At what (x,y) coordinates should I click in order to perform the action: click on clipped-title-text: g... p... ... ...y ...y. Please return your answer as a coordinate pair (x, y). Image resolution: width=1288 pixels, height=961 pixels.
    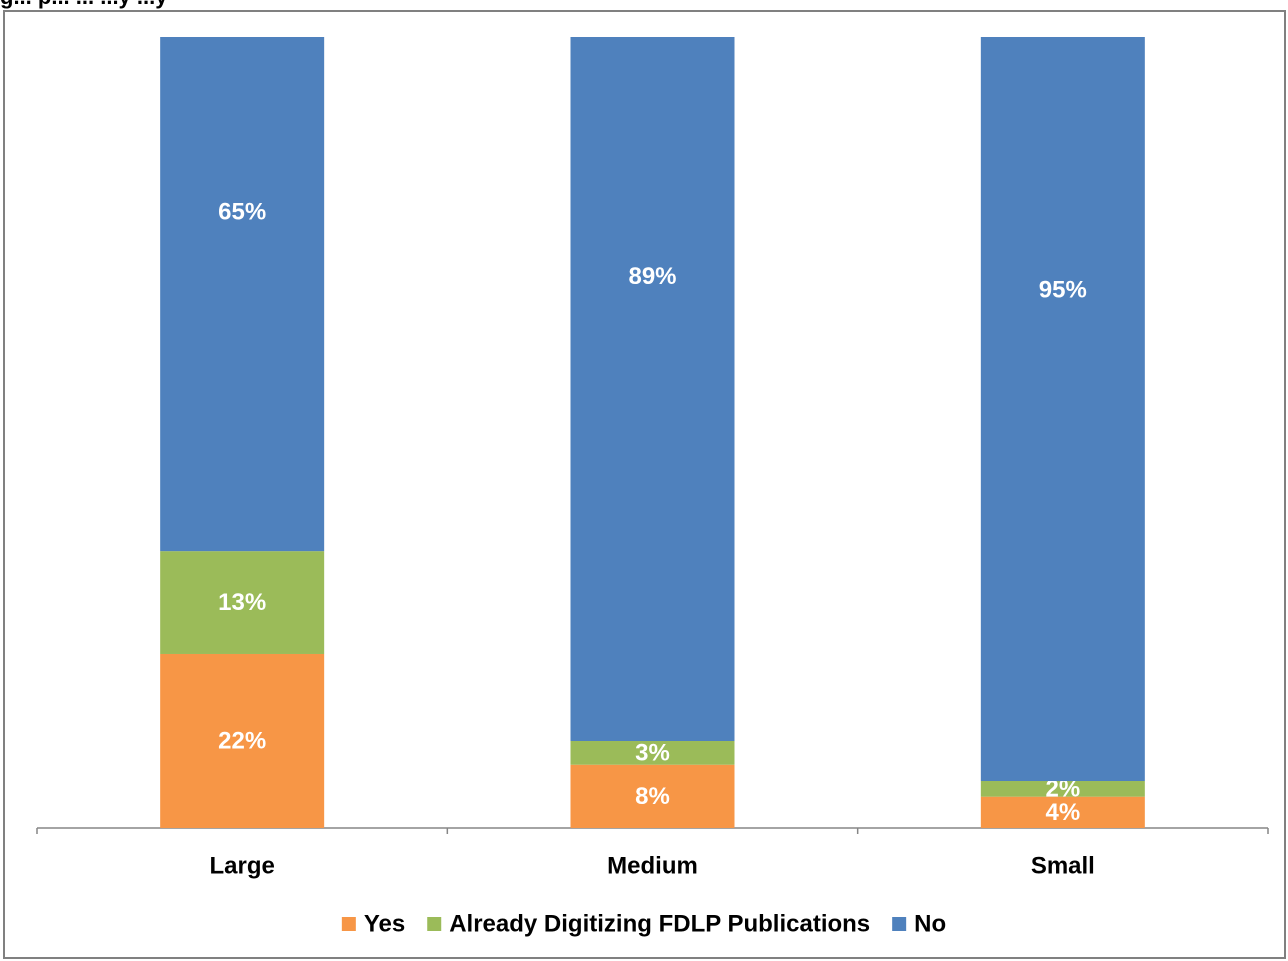
    Looking at the image, I should click on (83, 4).